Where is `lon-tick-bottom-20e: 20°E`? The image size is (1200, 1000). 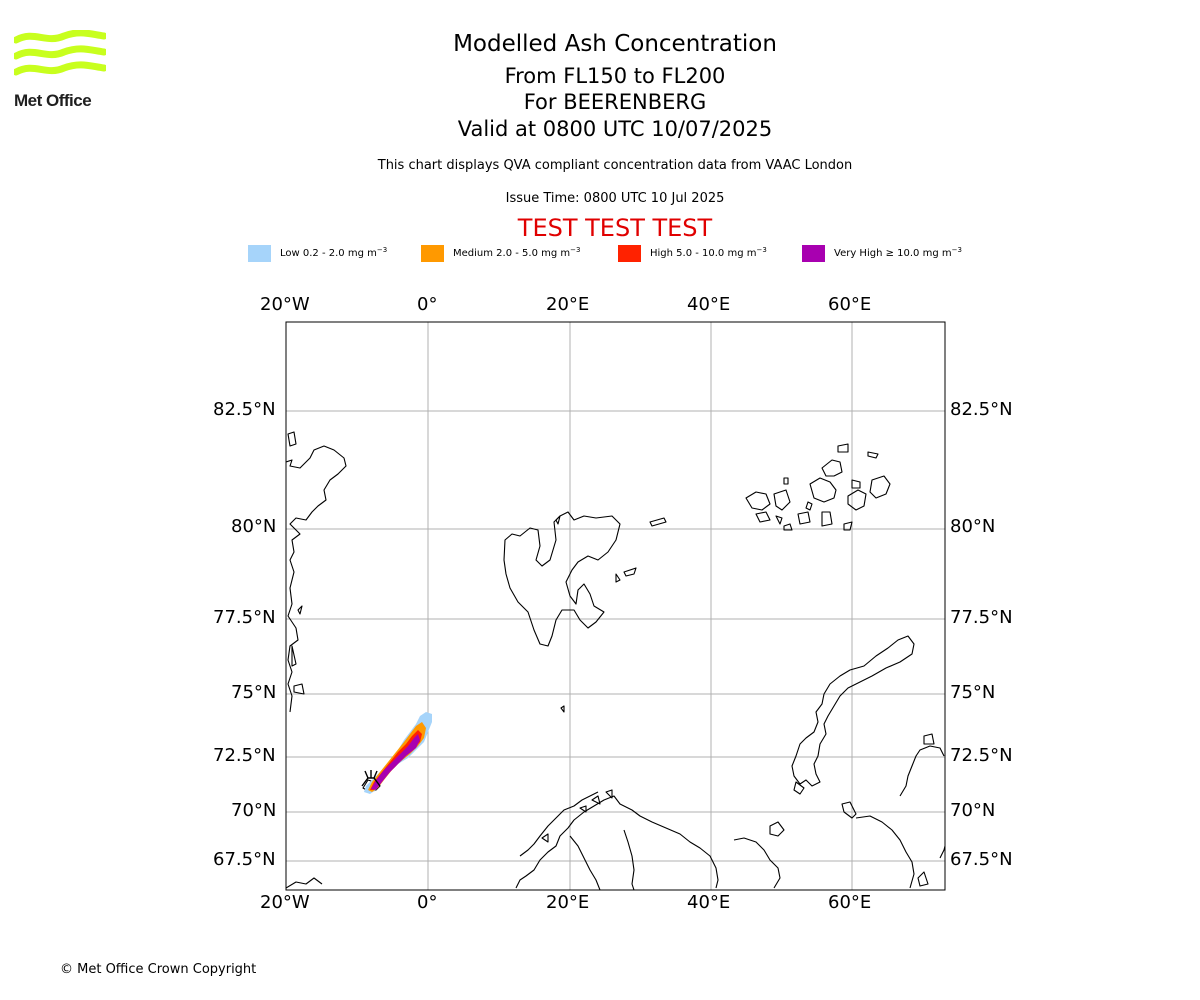 lon-tick-bottom-20e: 20°E is located at coordinates (568, 902).